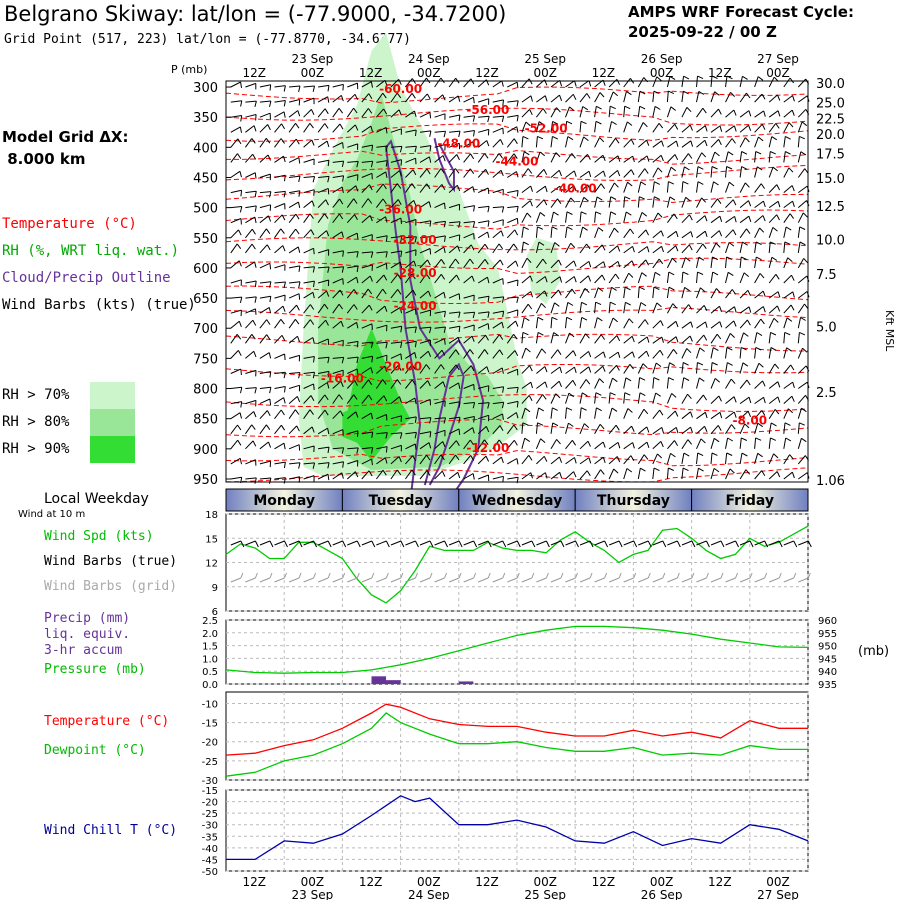 This screenshot has width=900, height=900. I want to click on dewpoint-line, so click(516, 744).